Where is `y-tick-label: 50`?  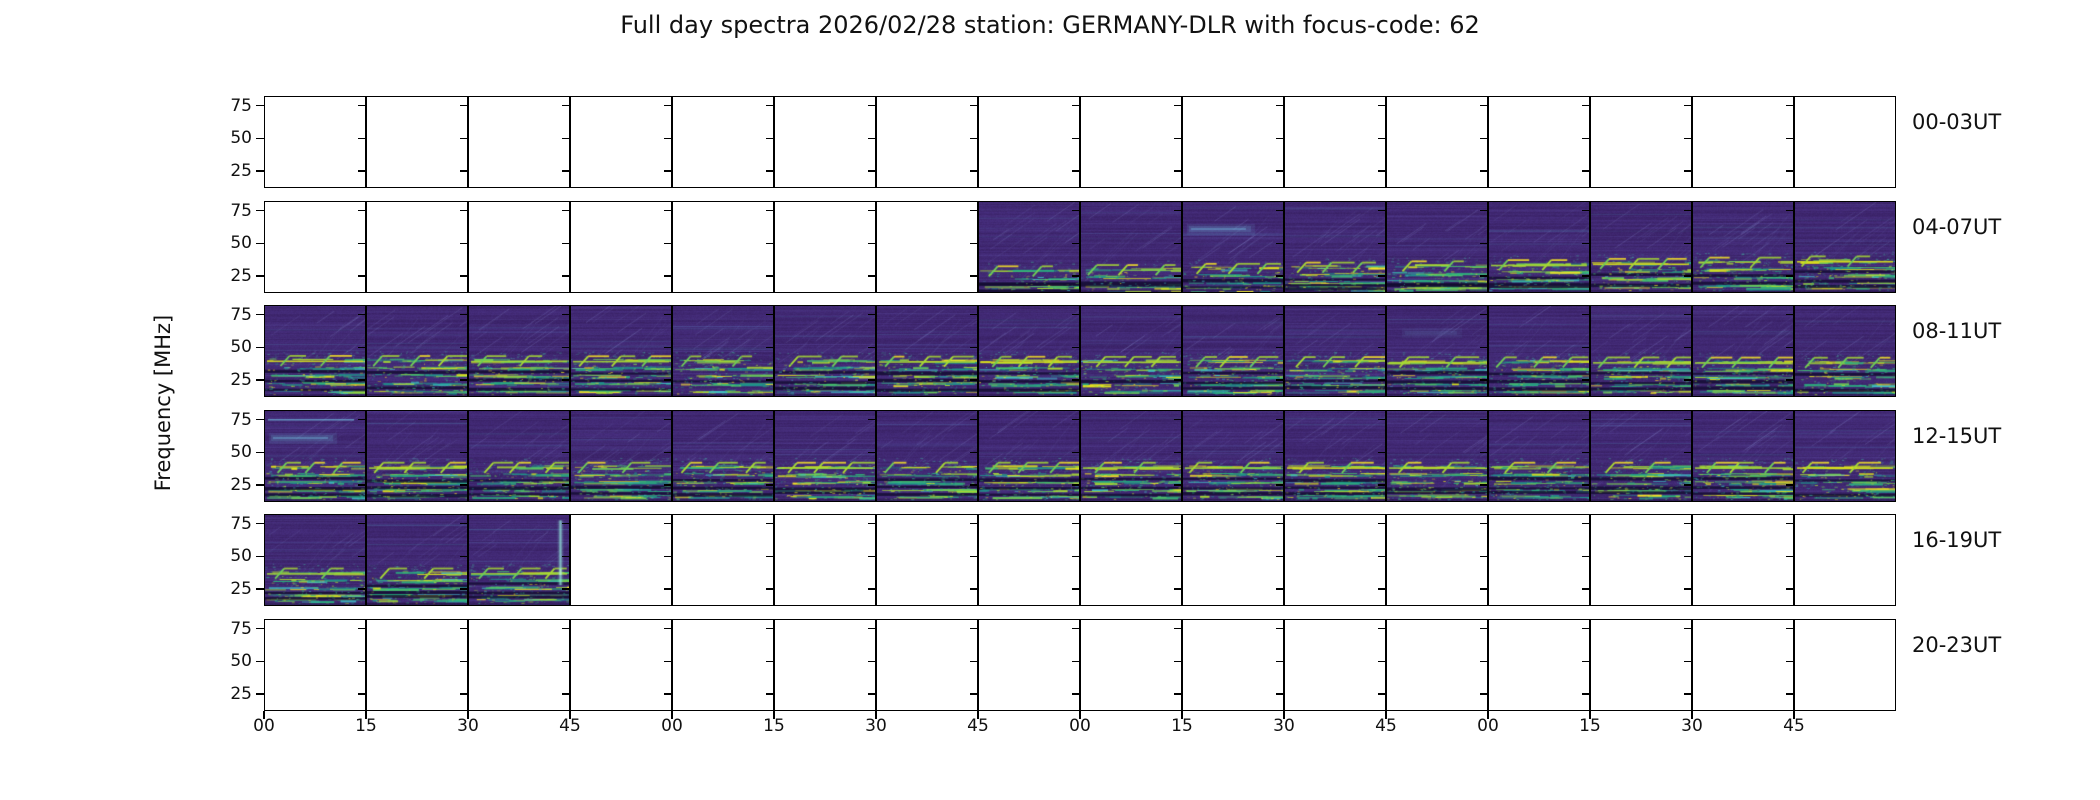
y-tick-label: 50 is located at coordinates (241, 661).